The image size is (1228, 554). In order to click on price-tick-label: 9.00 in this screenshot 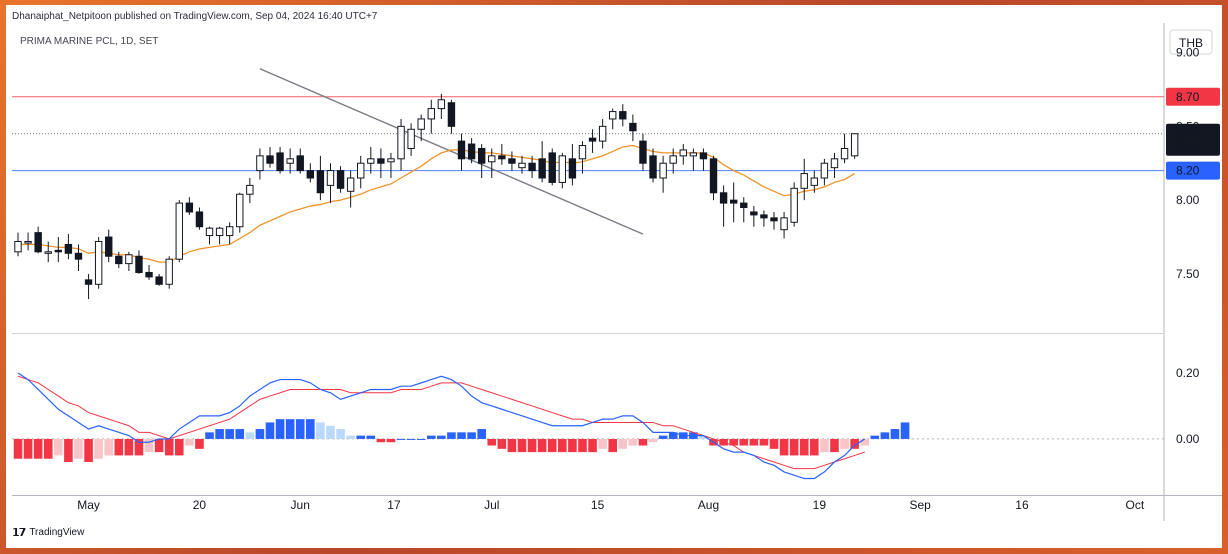, I will do `click(1188, 53)`.